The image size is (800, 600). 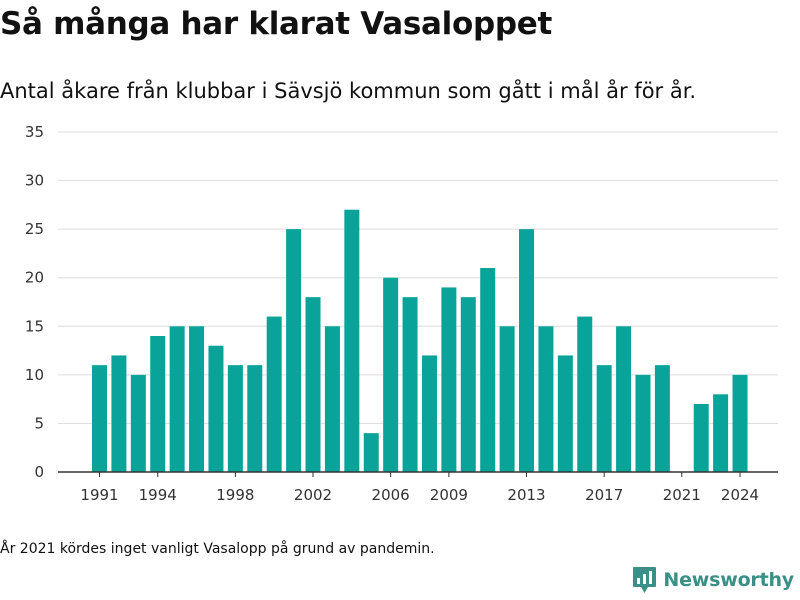 What do you see at coordinates (352, 340) in the screenshot?
I see `bar-2004` at bounding box center [352, 340].